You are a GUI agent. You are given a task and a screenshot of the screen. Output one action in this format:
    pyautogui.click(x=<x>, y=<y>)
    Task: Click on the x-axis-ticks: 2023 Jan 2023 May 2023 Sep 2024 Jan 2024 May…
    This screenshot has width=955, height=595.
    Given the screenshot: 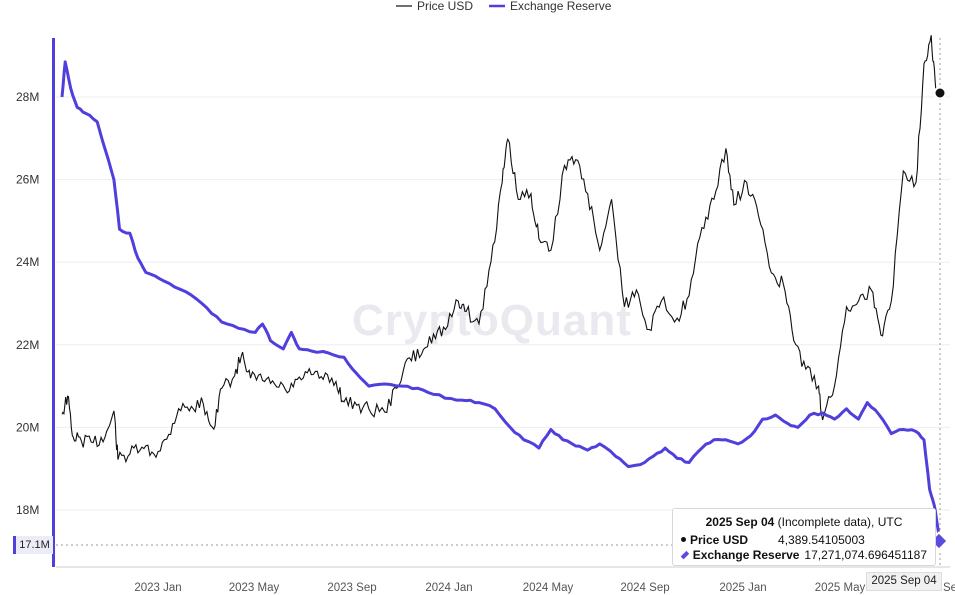 What is the action you would take?
    pyautogui.click(x=544, y=588)
    